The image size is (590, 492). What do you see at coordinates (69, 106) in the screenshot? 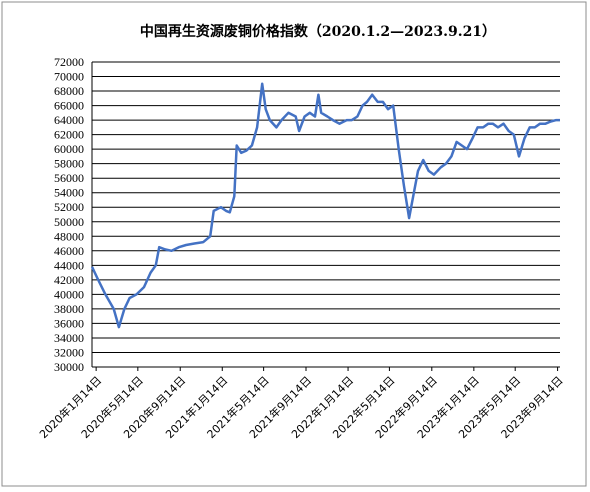
I see `y-tick-label: 66000` at bounding box center [69, 106].